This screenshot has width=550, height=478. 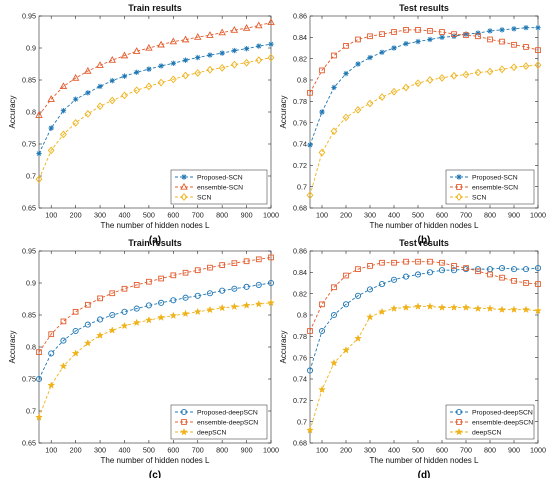 What do you see at coordinates (424, 474) in the screenshot?
I see `panel-label: (d)` at bounding box center [424, 474].